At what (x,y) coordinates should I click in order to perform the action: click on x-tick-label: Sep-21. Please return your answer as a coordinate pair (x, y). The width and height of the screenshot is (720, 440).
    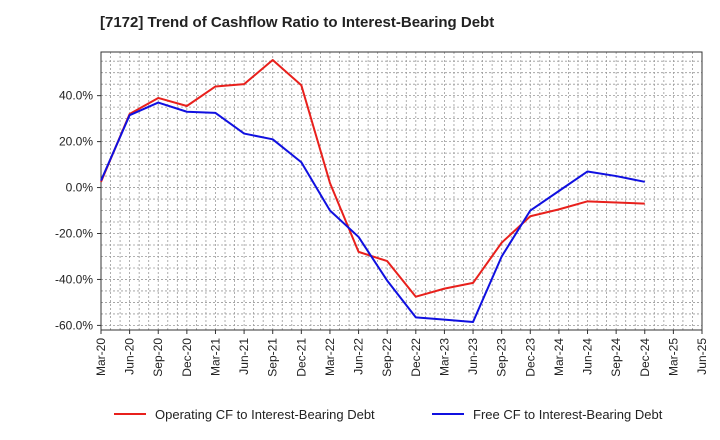
    Looking at the image, I should click on (273, 357).